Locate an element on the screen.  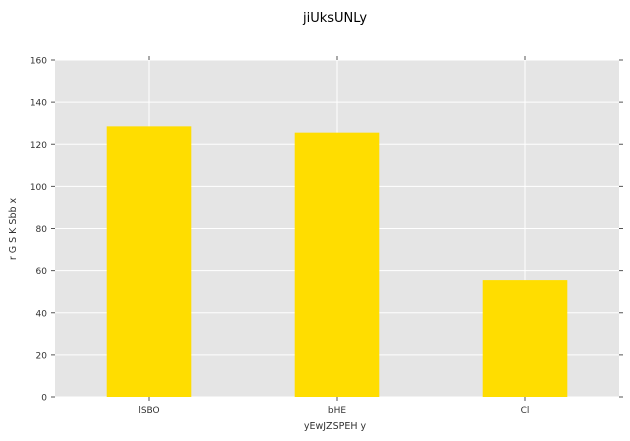
y-tick-label: 160 is located at coordinates (38, 62).